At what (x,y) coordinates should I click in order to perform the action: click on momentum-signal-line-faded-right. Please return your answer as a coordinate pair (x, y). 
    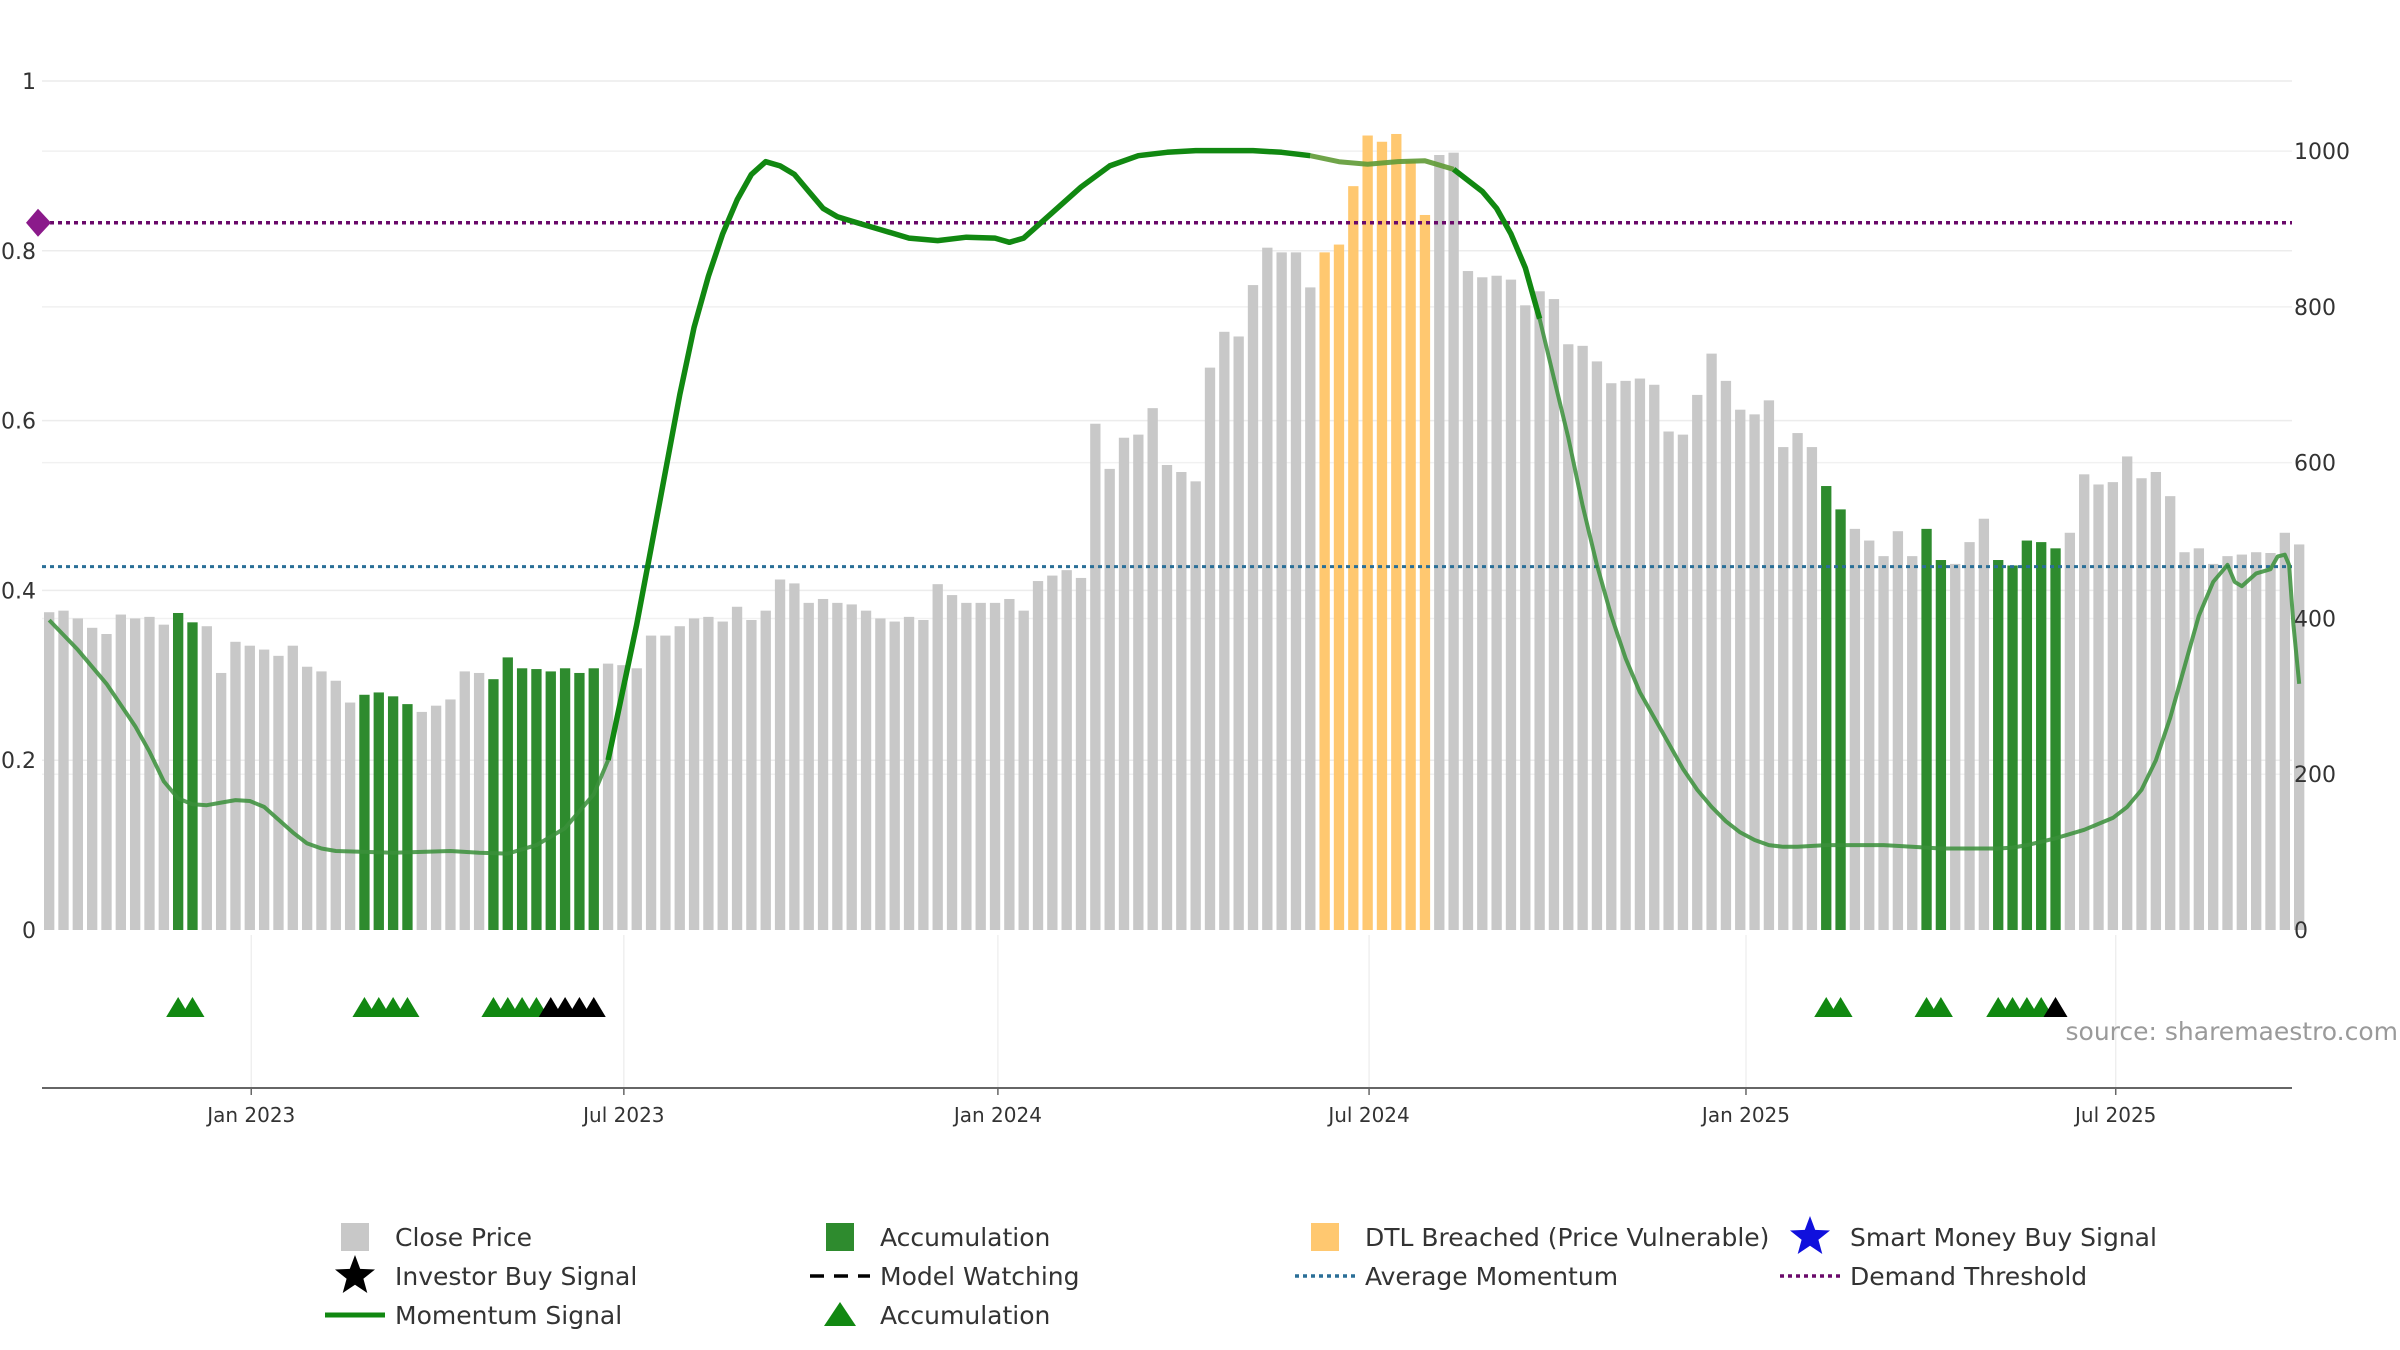
    Looking at the image, I should click on (1919, 584).